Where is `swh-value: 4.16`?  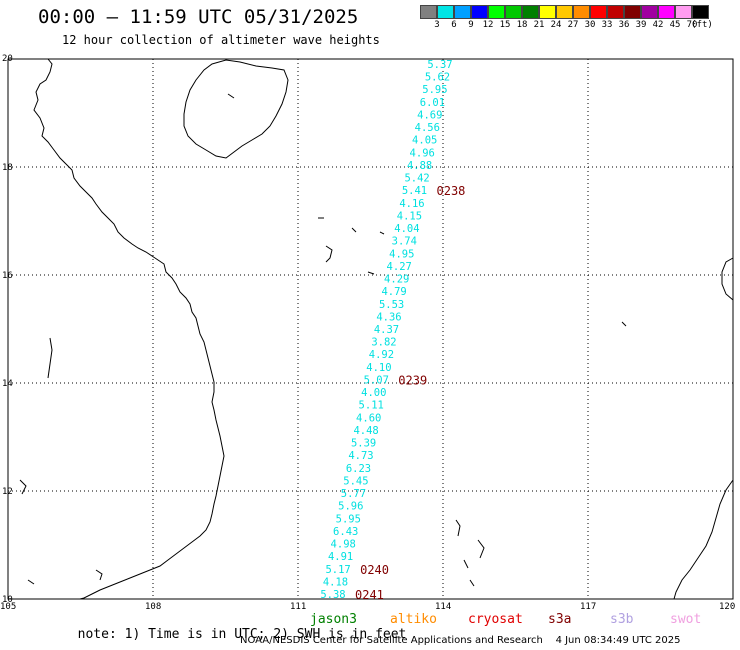
swh-value: 4.16 is located at coordinates (411, 204).